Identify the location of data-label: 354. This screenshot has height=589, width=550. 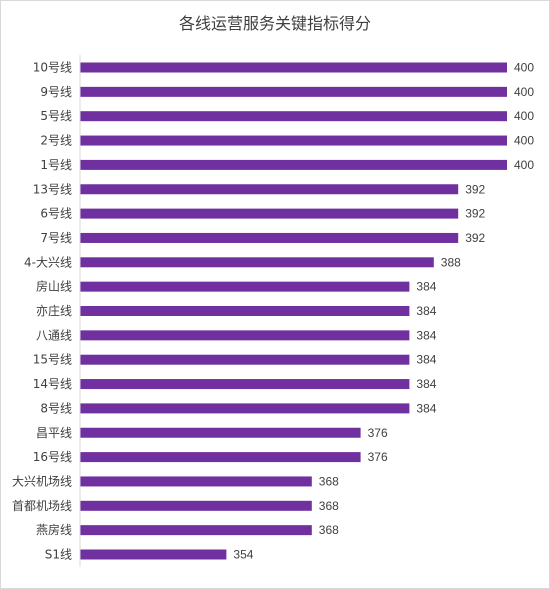
(243, 555).